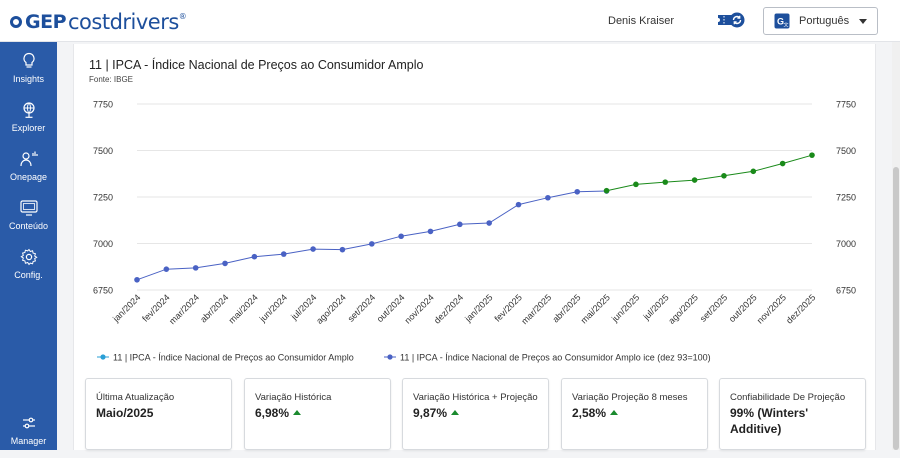 The image size is (900, 458). What do you see at coordinates (566, 308) in the screenshot?
I see `x-tick-label: abr/2025` at bounding box center [566, 308].